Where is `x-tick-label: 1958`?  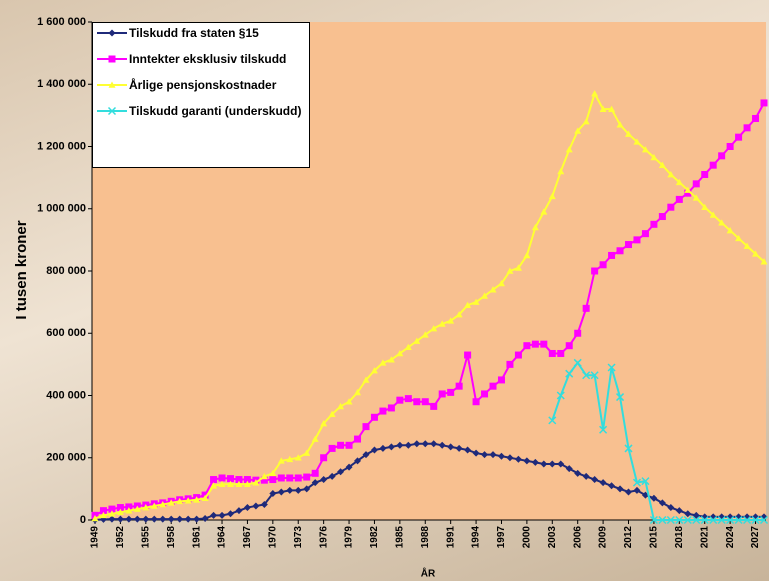 x-tick-label: 1958 is located at coordinates (171, 537).